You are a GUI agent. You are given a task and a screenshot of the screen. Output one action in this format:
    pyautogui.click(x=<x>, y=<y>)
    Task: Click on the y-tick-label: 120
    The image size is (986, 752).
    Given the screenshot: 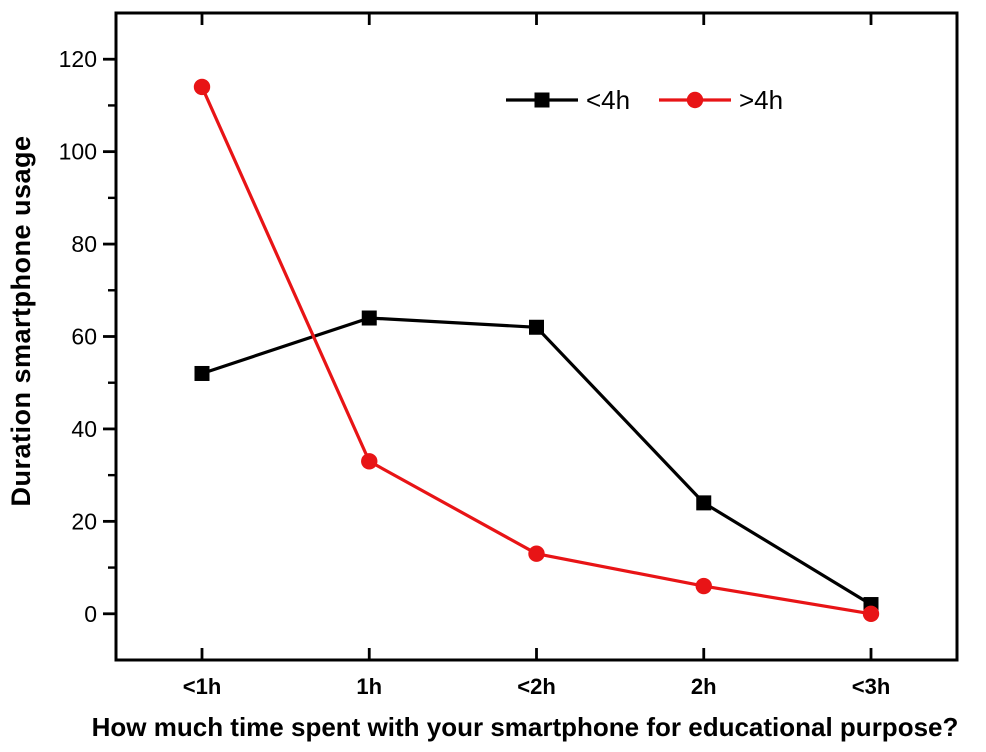 What is the action you would take?
    pyautogui.click(x=78, y=59)
    